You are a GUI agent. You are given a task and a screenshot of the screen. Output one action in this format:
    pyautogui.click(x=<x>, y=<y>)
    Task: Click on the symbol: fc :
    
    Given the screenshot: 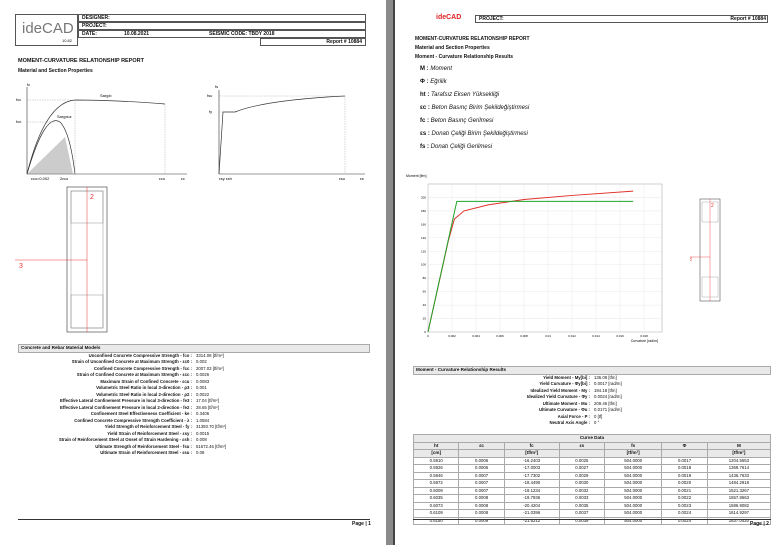 What is the action you would take?
    pyautogui.click(x=424, y=121)
    